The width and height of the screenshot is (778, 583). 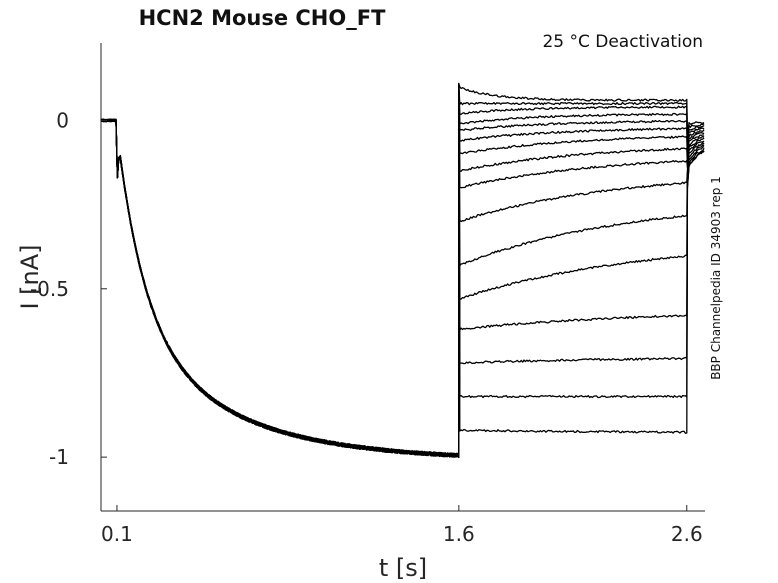 I want to click on y-tick-label: 0, so click(x=62, y=120).